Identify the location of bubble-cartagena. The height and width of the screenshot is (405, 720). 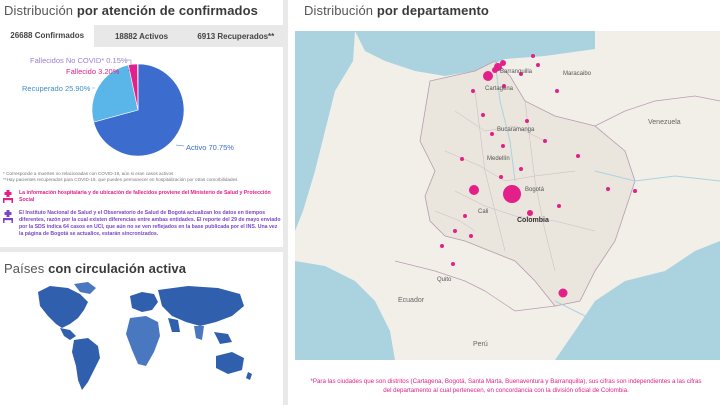
(504, 86).